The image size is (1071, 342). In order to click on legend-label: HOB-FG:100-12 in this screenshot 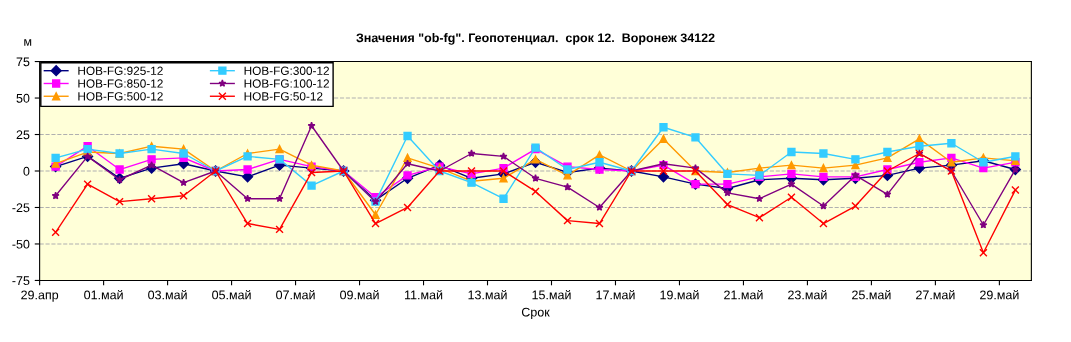, I will do `click(286, 83)`.